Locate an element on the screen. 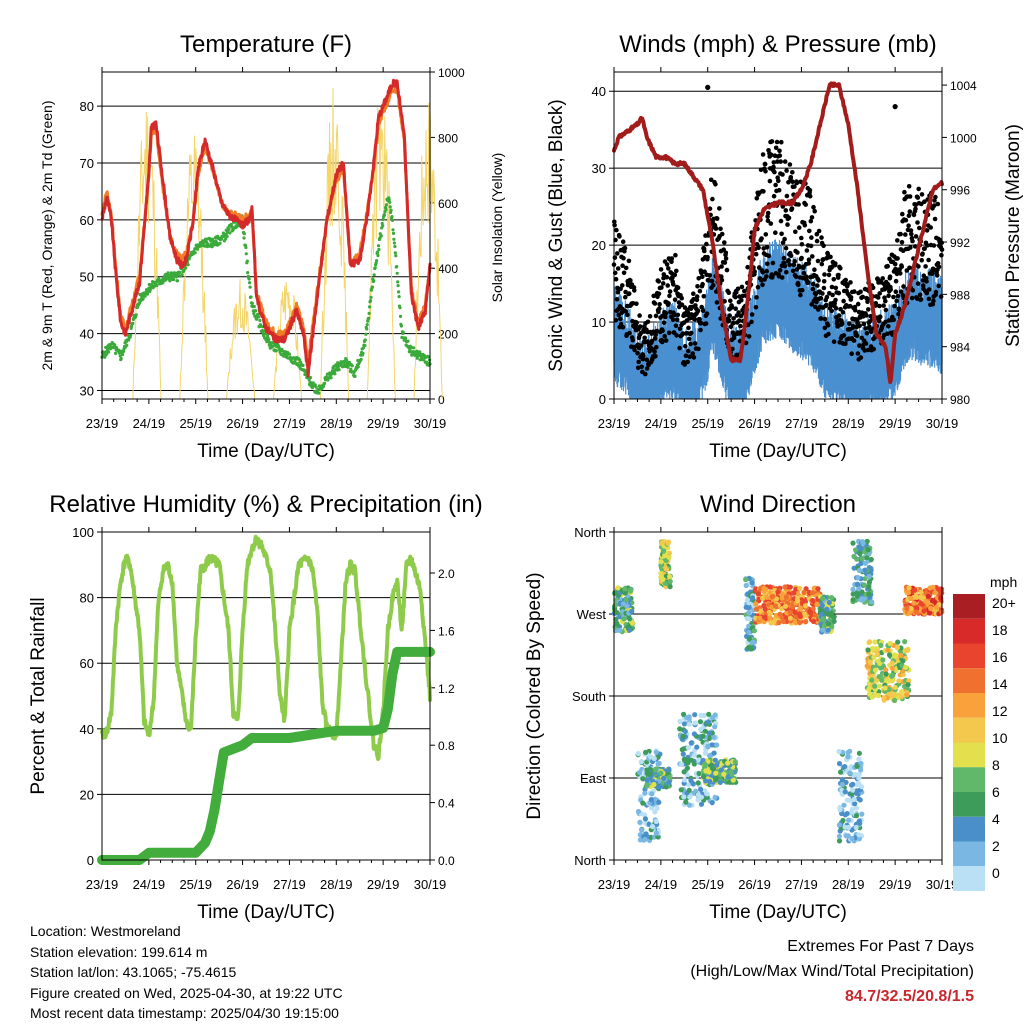 The width and height of the screenshot is (1024, 1024). solar-insolation-line is located at coordinates (334, 243).